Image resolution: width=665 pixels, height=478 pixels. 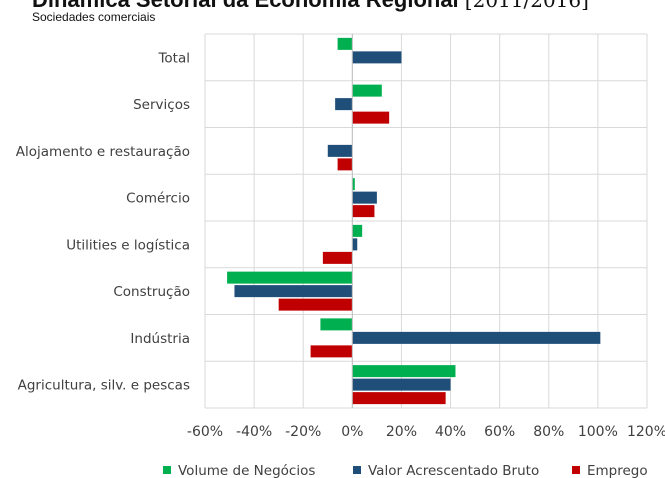 I want to click on category-label-construcao: Construção, so click(x=151, y=292).